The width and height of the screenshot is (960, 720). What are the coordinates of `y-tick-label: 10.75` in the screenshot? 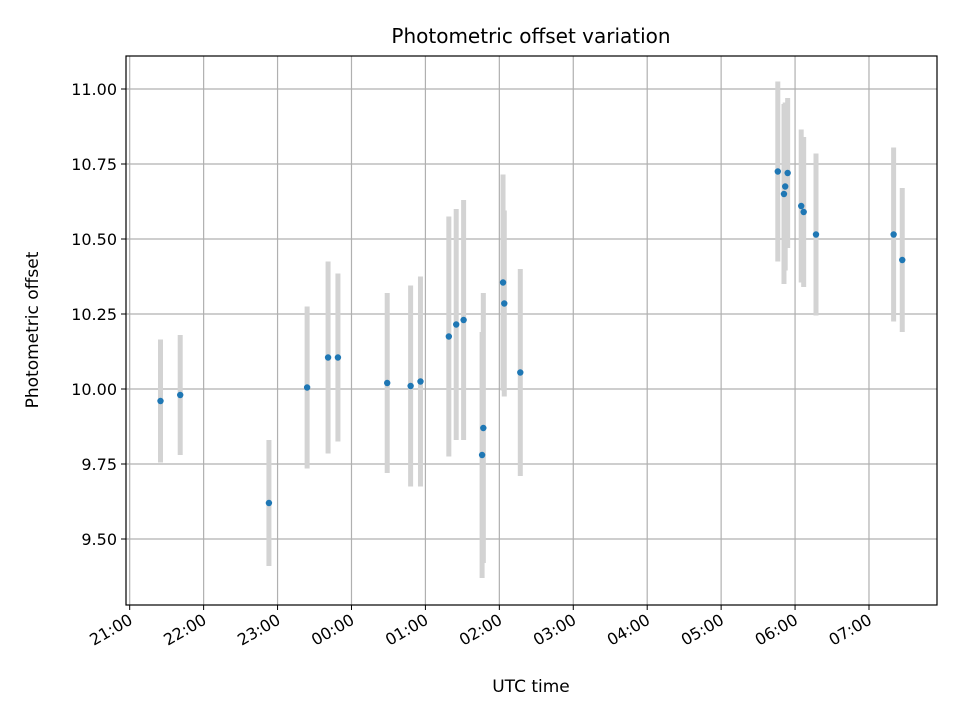 It's located at (94, 164).